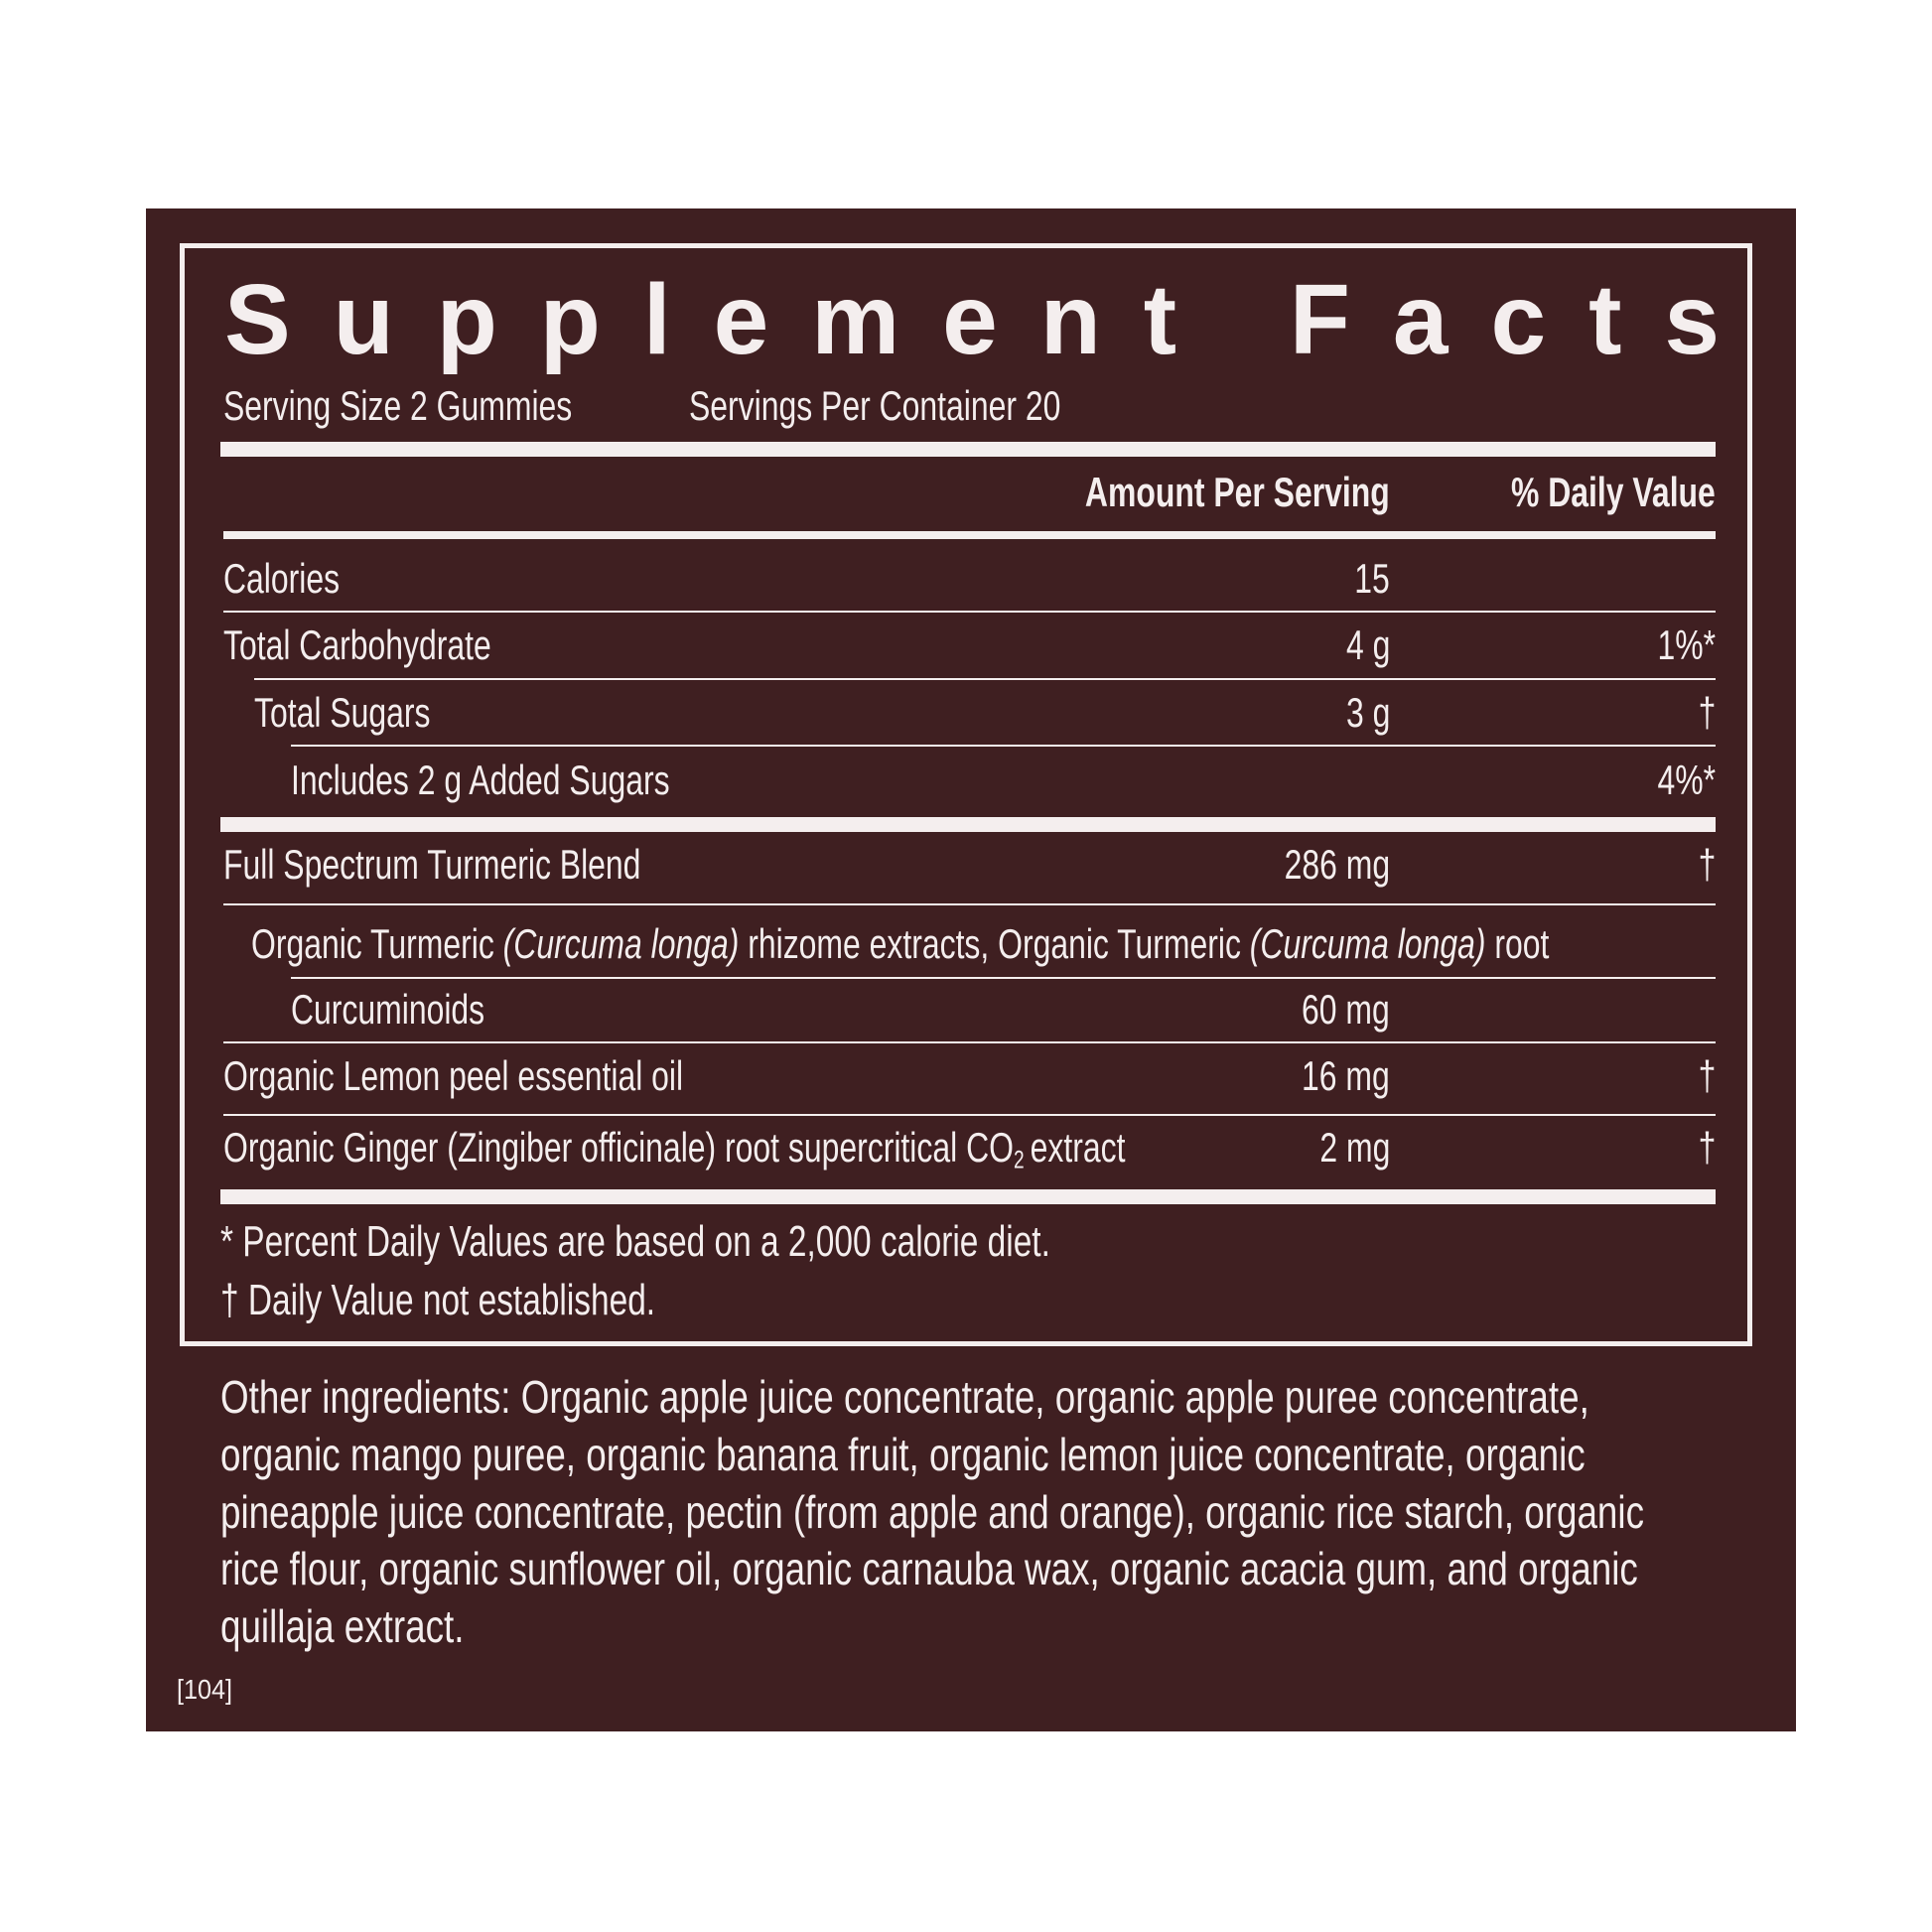  What do you see at coordinates (377, 943) in the screenshot?
I see `name-part: Organic Turmeric` at bounding box center [377, 943].